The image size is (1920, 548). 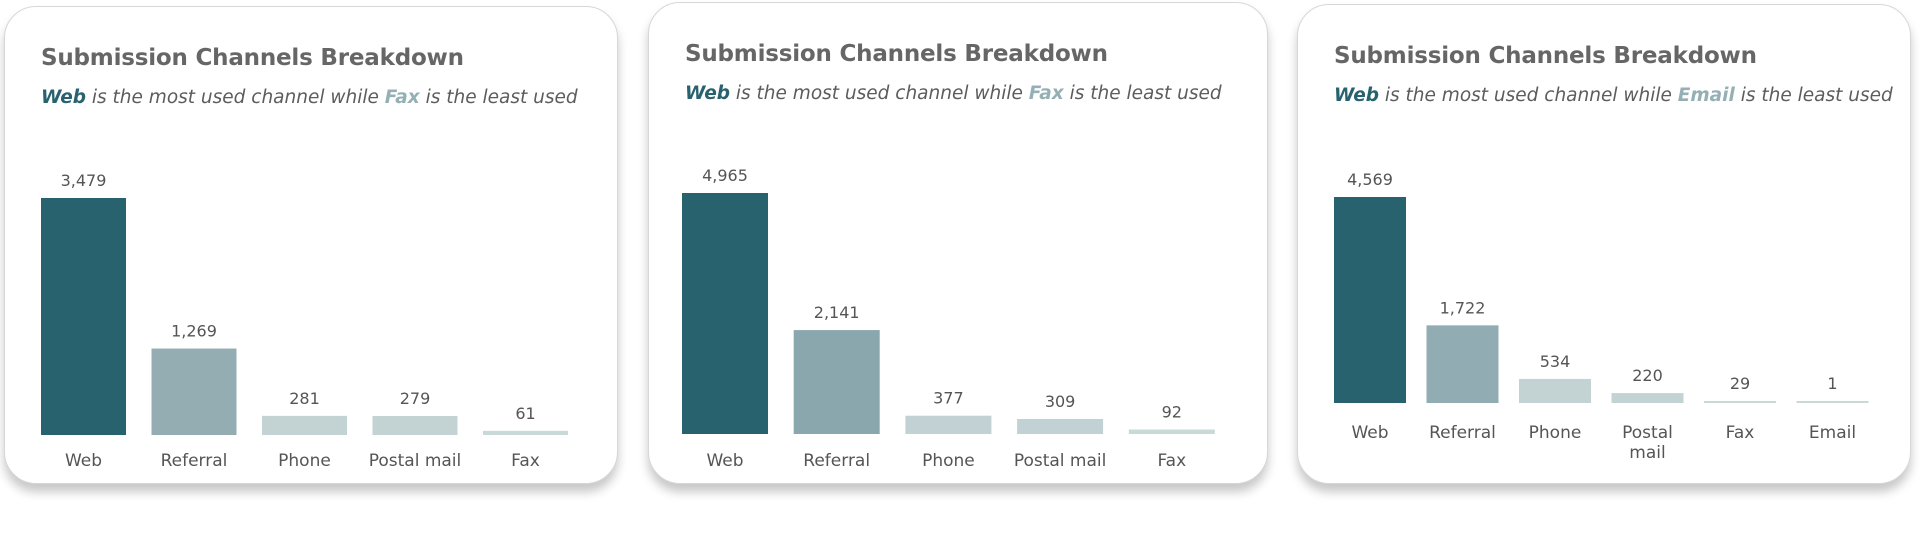 What do you see at coordinates (1060, 401) in the screenshot?
I see `data-label: 309` at bounding box center [1060, 401].